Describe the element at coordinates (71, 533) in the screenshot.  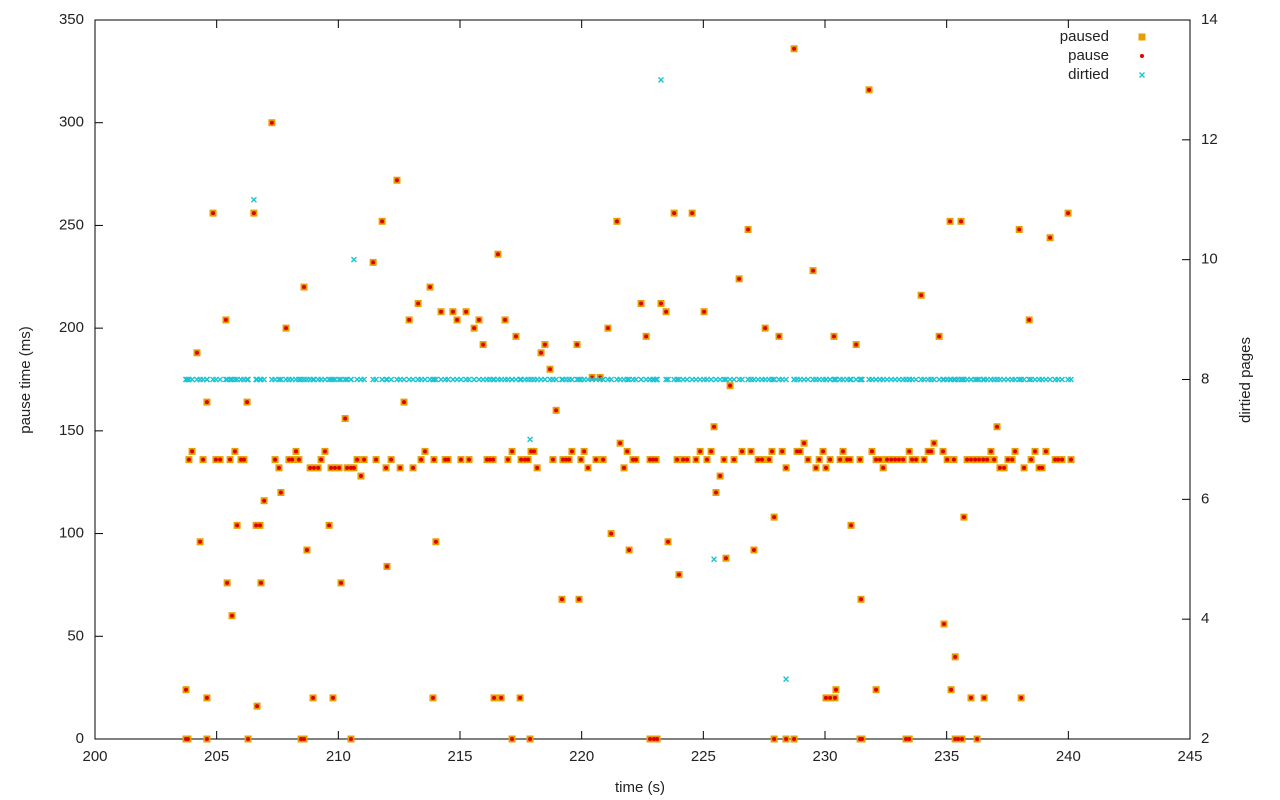
I see `y-tick-label: 100` at that location.